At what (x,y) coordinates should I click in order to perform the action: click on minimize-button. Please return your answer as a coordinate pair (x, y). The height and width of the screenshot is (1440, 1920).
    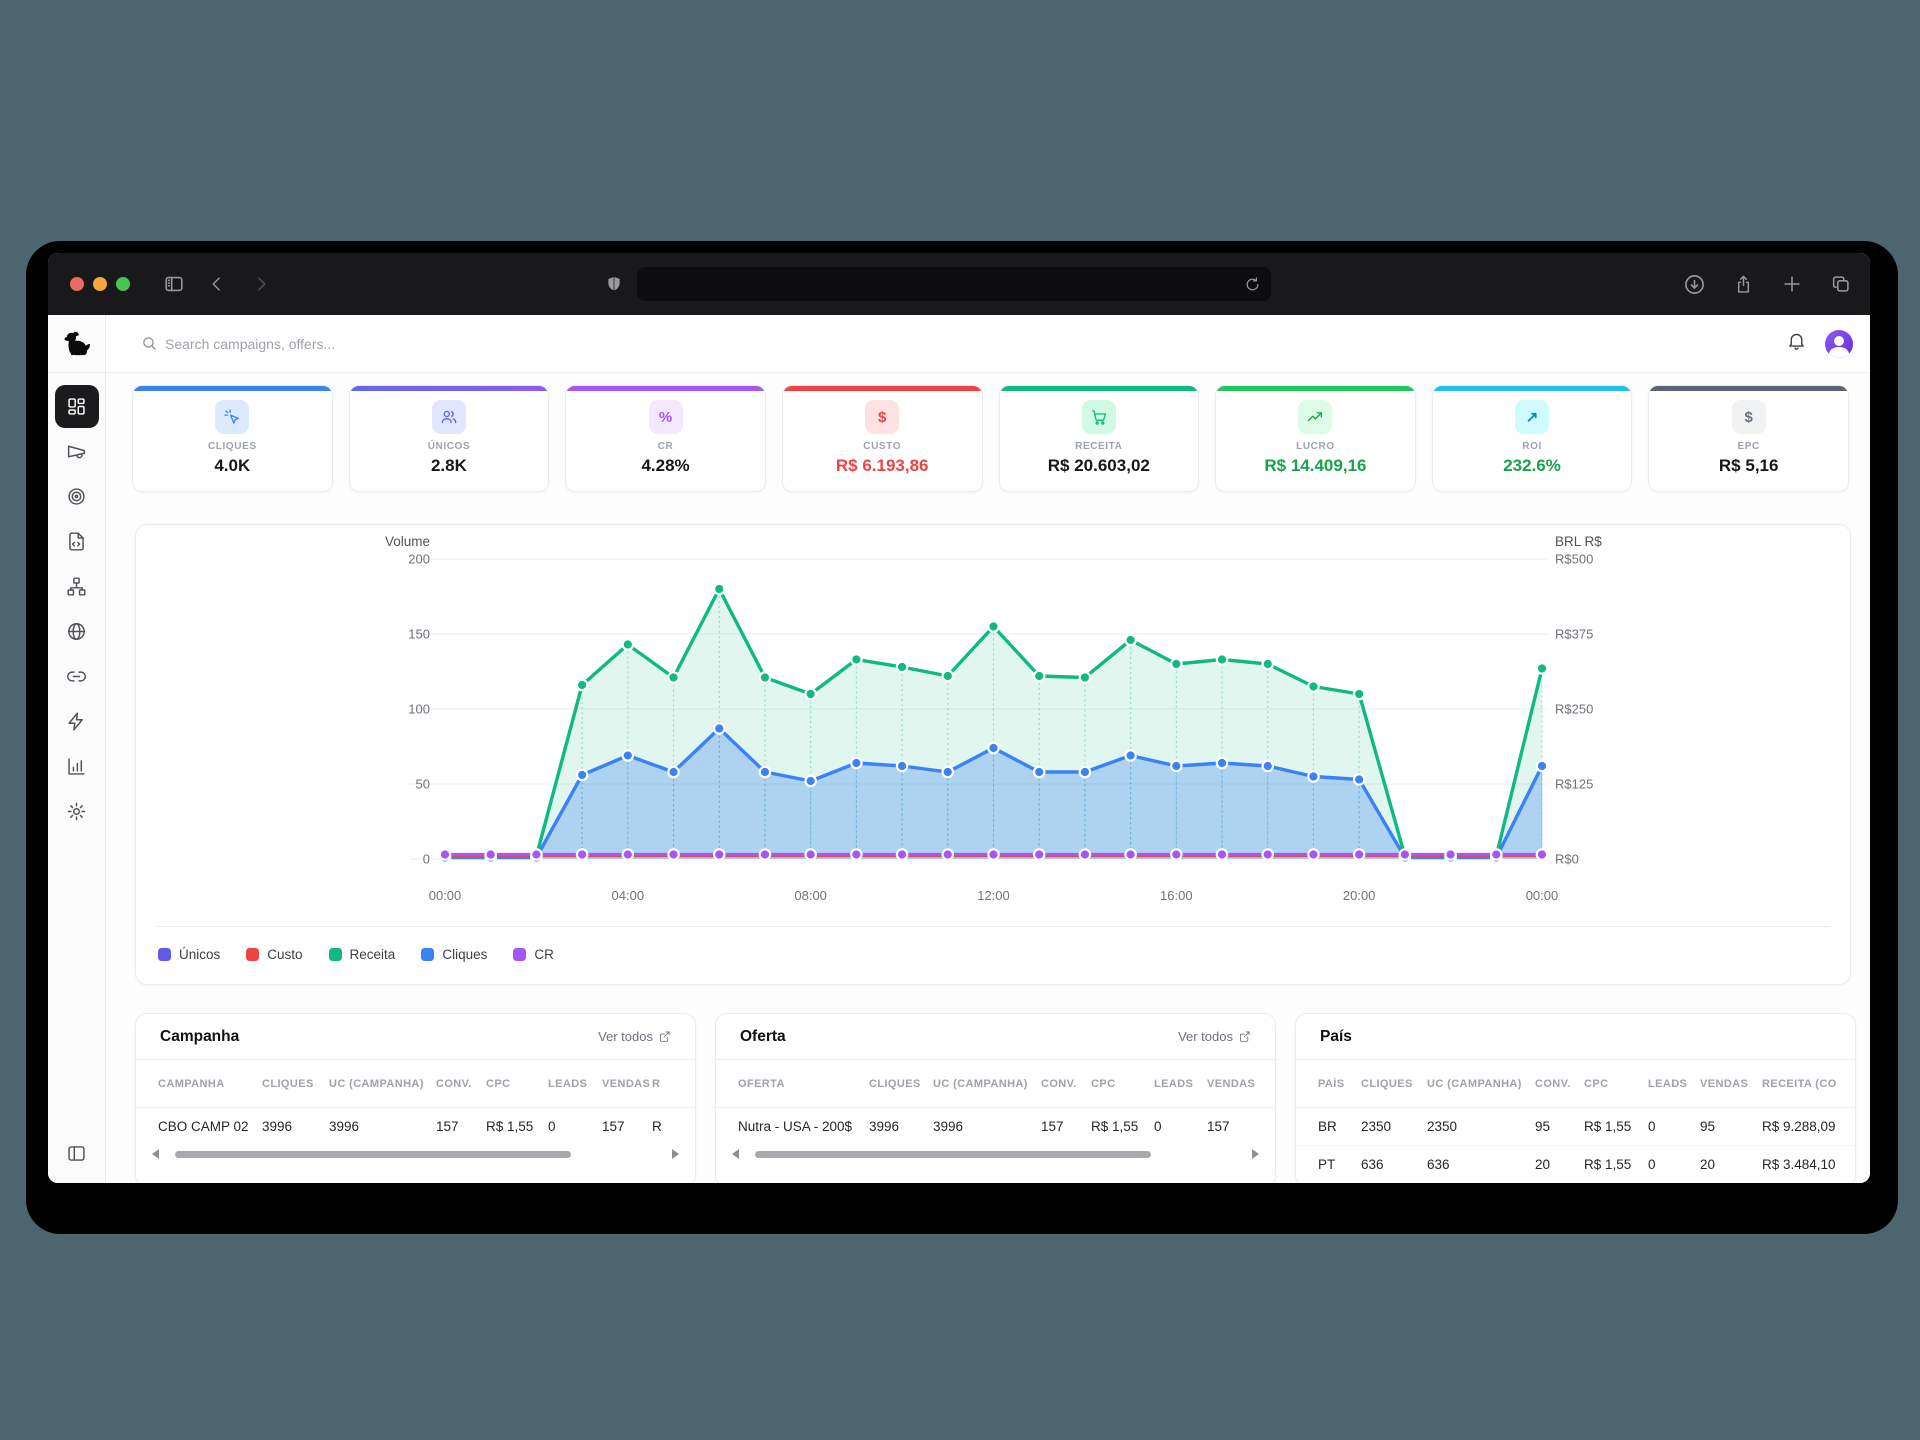
    Looking at the image, I should click on (100, 284).